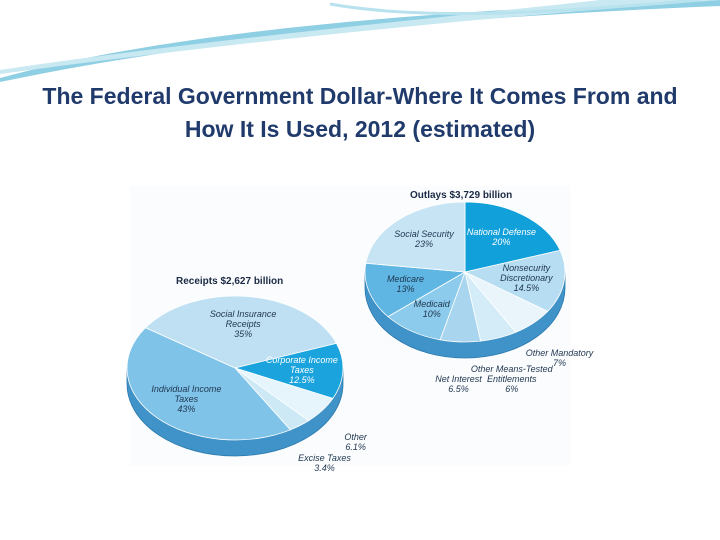  I want to click on pie-title: Outlays $3,729 billion, so click(461, 195).